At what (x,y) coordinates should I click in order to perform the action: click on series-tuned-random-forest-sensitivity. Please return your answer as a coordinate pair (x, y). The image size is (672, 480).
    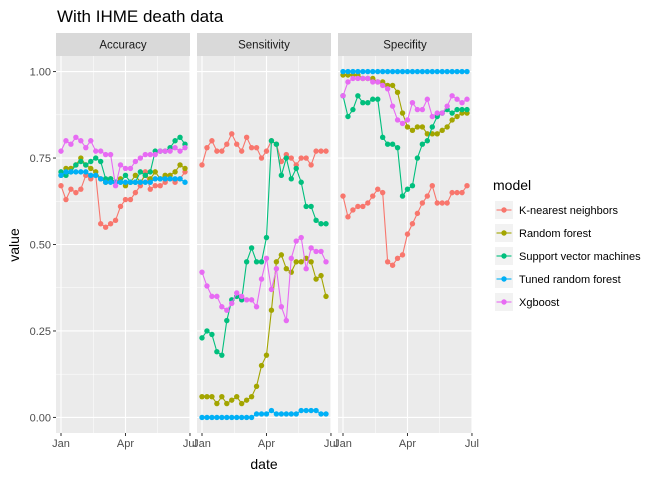
    Looking at the image, I should click on (264, 414).